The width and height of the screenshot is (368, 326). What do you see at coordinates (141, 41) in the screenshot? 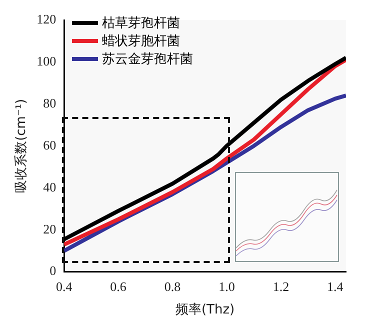
I see `legend-label: 蜡状芽胞杆菌` at bounding box center [141, 41].